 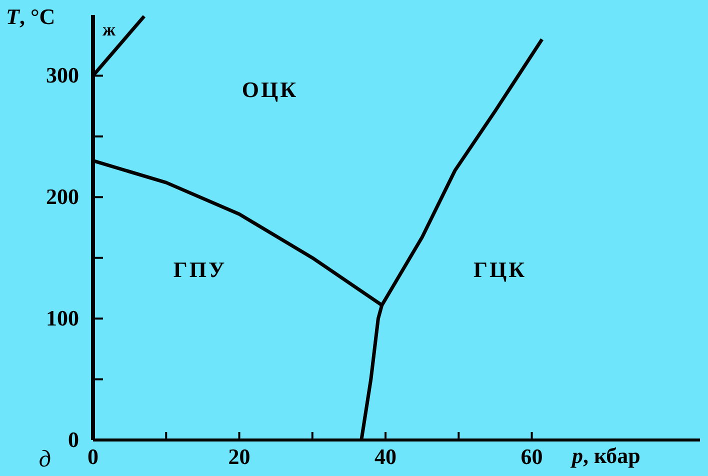 What do you see at coordinates (62, 75) in the screenshot?
I see `y-tick-label: 300` at bounding box center [62, 75].